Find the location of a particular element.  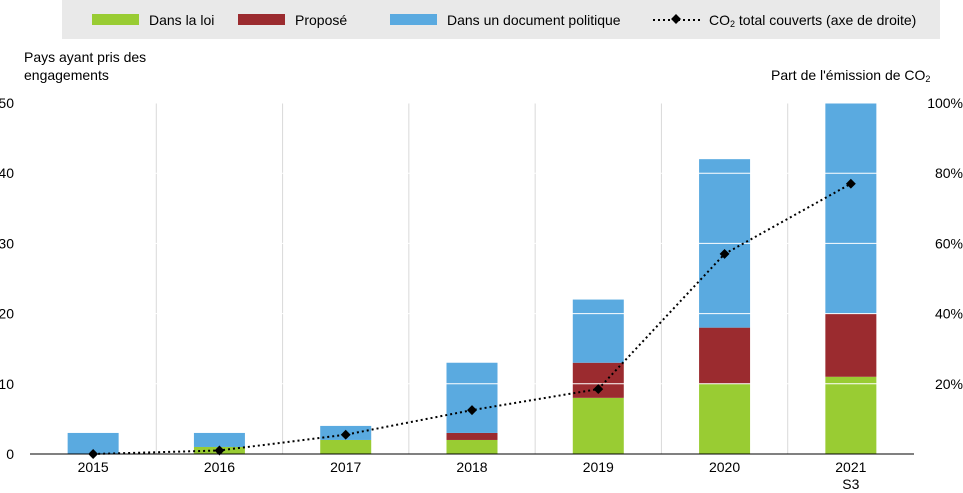

left-axis-title: Pays ayant pris des engagements is located at coordinates (85, 66).